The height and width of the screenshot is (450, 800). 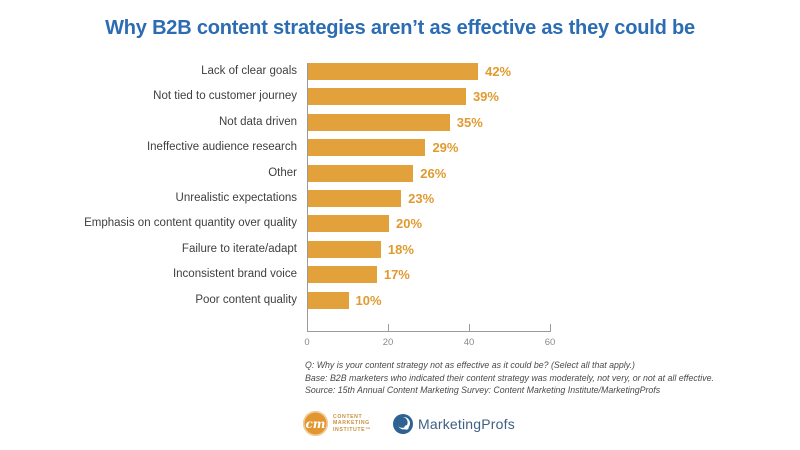 I want to click on value-label: 39%, so click(x=485, y=97).